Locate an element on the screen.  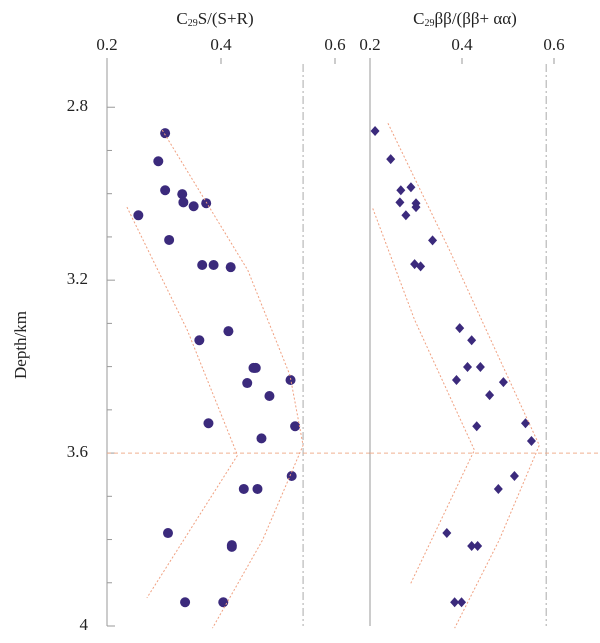
panel-title: C29ββ/(ββ+ αα) is located at coordinates (465, 19).